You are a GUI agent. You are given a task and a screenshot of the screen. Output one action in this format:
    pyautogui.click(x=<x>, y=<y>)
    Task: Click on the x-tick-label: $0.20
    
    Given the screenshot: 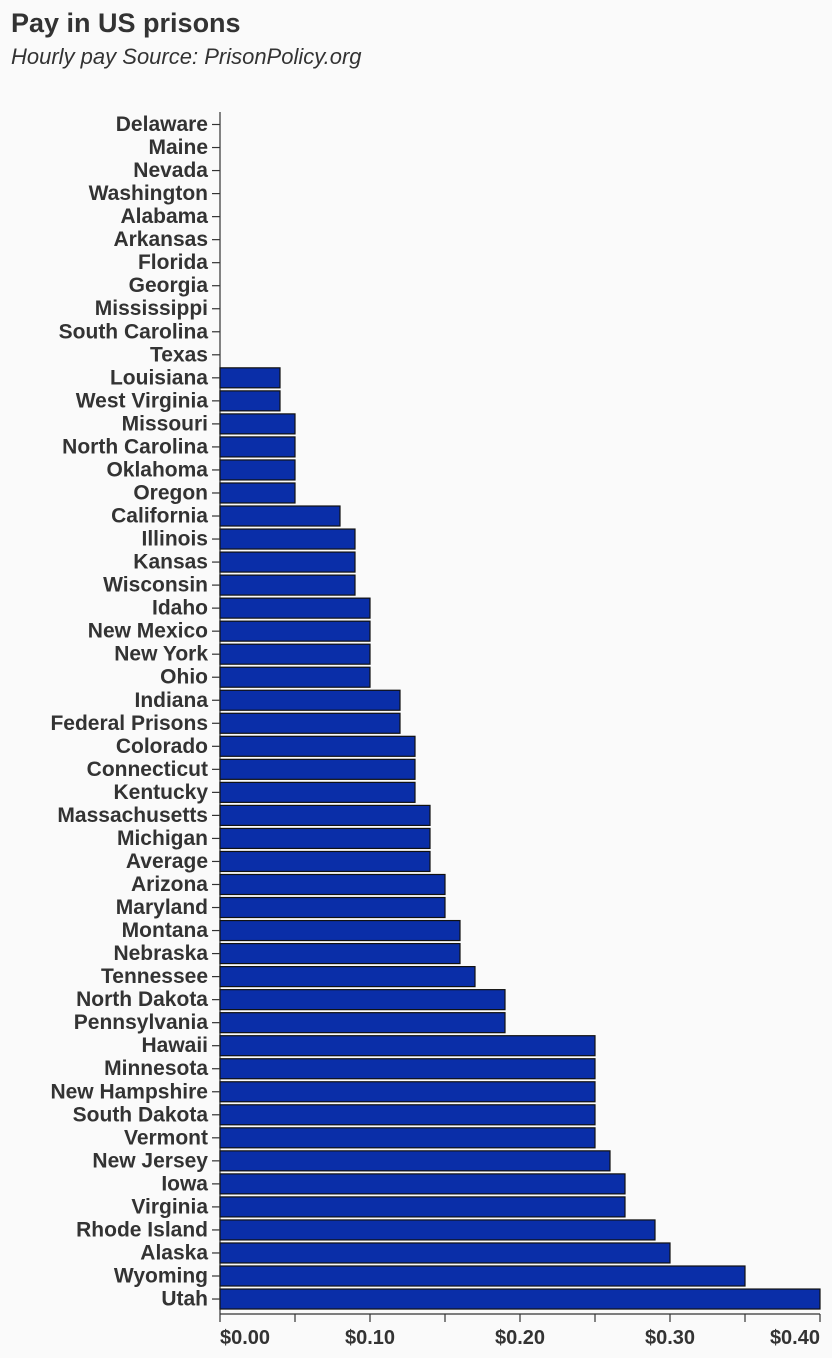 What is the action you would take?
    pyautogui.click(x=520, y=1338)
    